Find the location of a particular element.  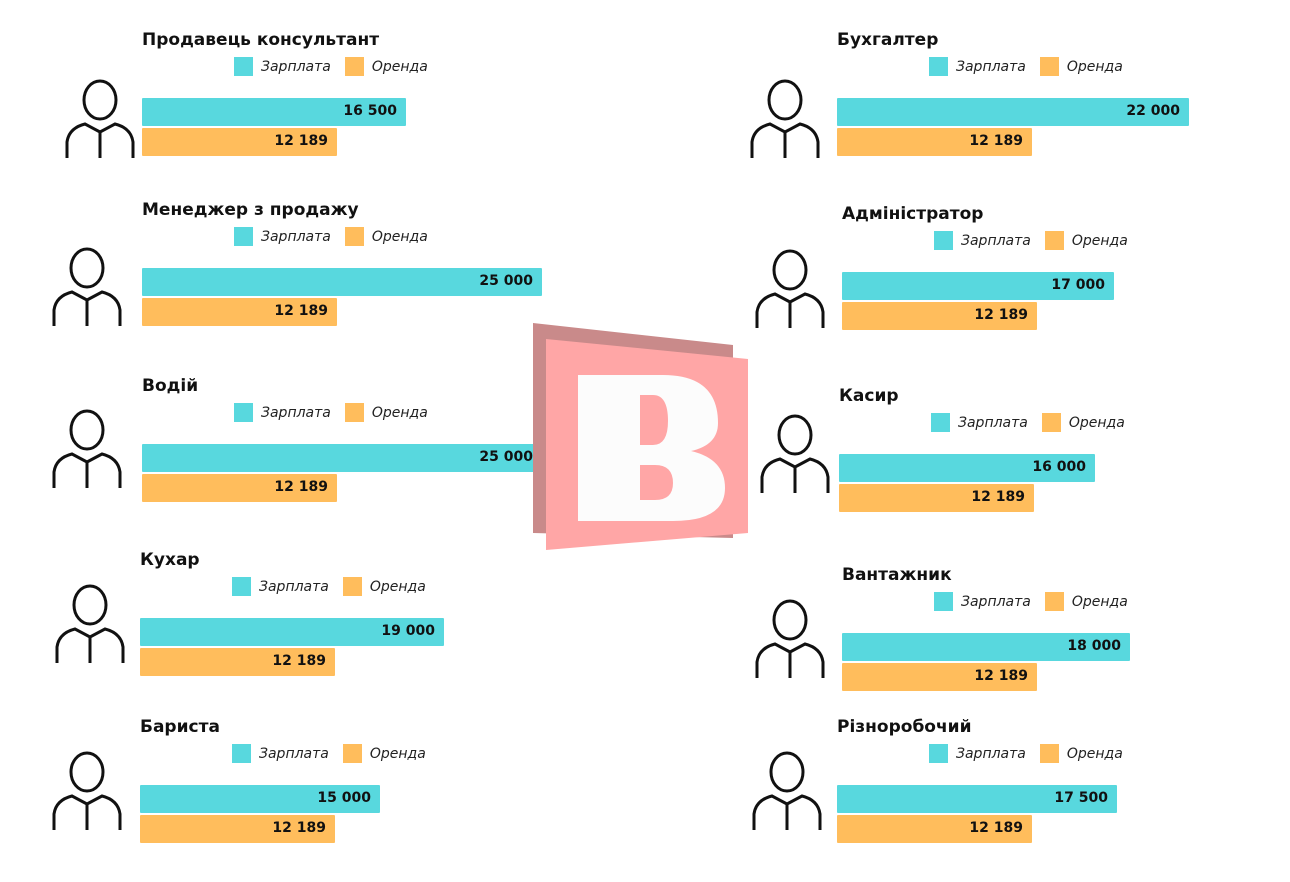

salary-bar: 15 000 is located at coordinates (260, 799).